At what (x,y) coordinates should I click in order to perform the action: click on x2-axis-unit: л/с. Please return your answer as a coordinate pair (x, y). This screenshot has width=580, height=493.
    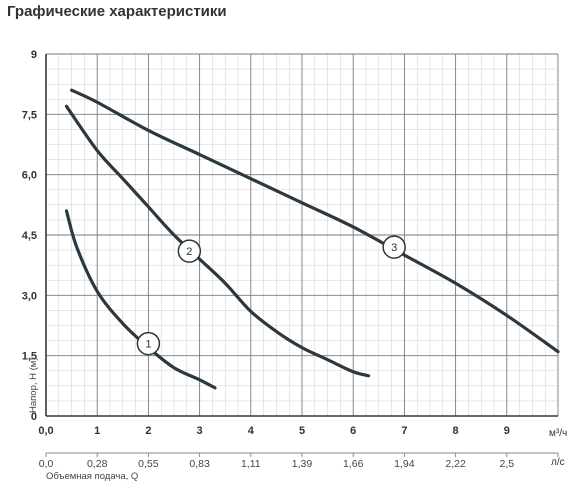
    Looking at the image, I should click on (558, 462).